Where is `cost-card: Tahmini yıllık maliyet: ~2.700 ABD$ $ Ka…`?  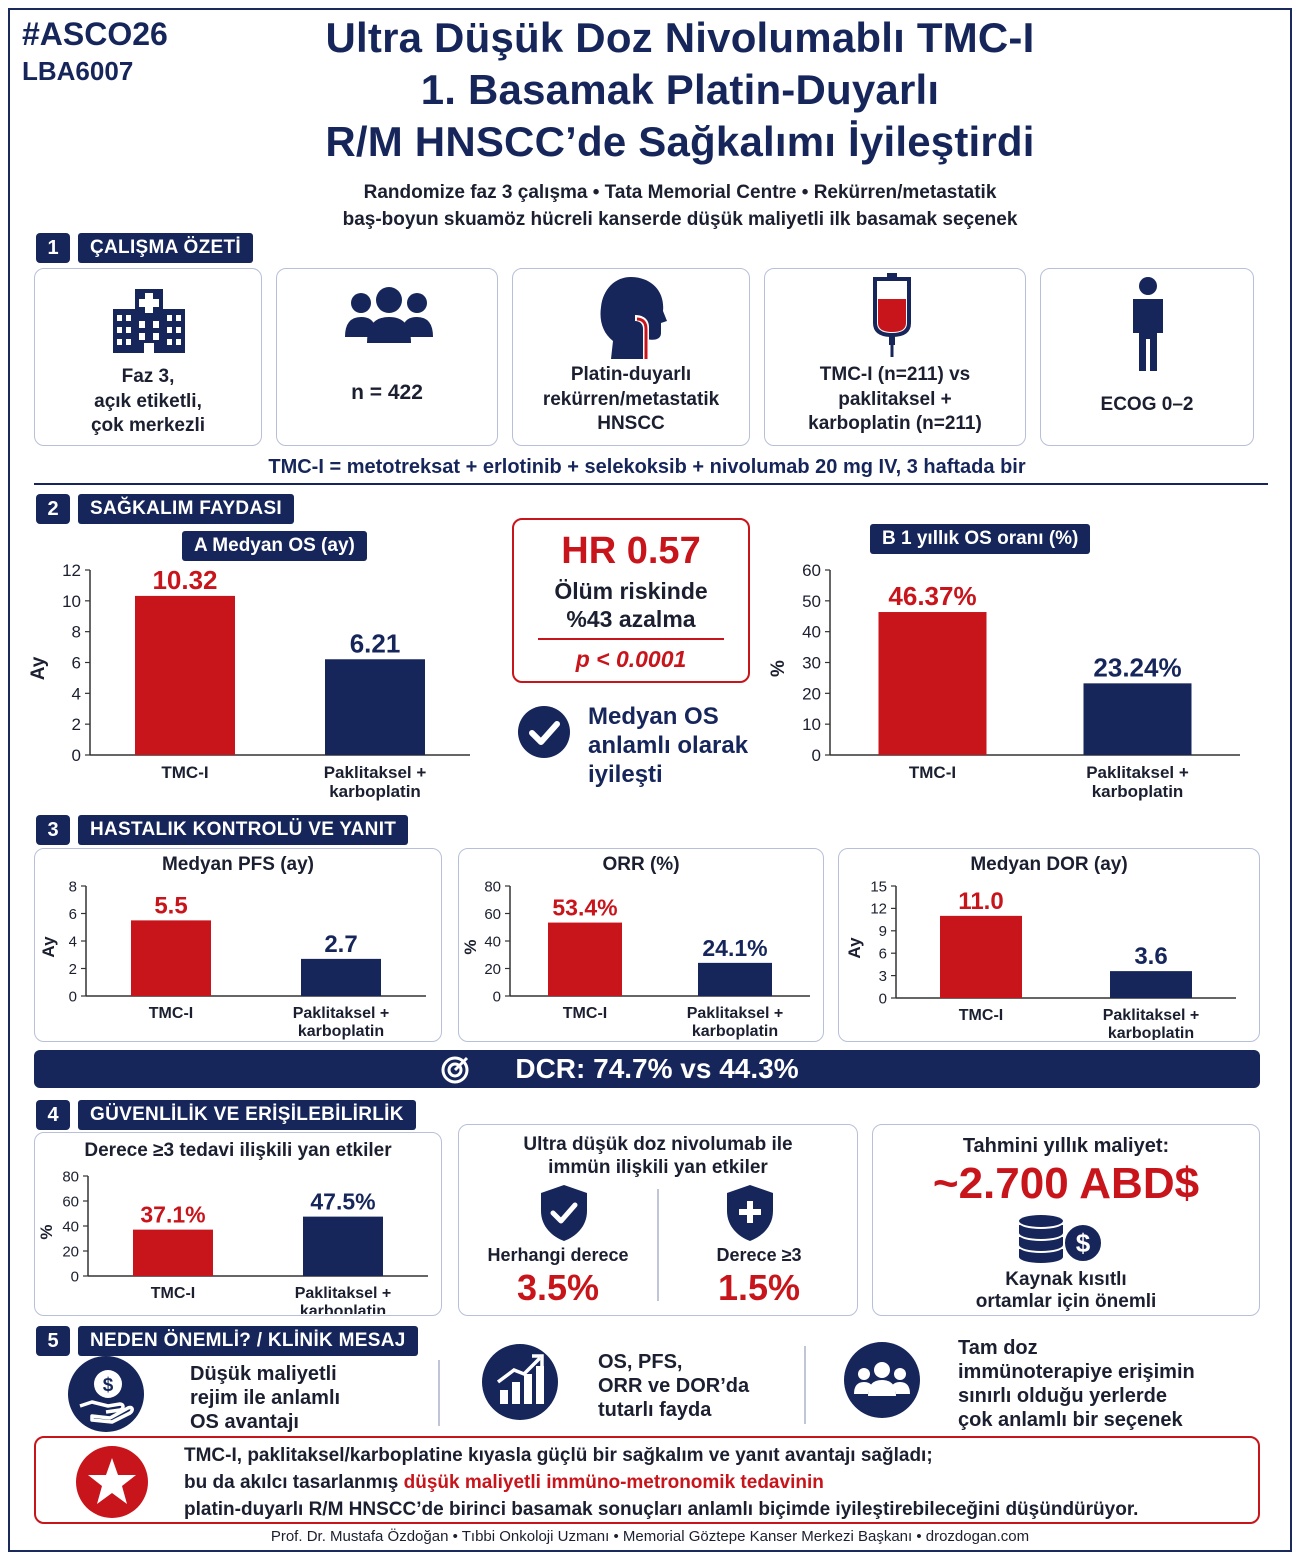
cost-card: Tahmini yıllık maliyet: ~2.700 ABD$ $ Ka… is located at coordinates (1066, 1220).